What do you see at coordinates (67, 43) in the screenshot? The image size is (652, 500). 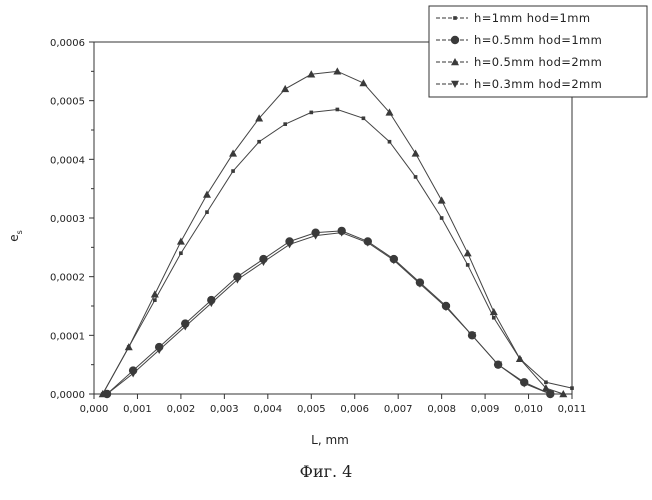 I see `y-tick-label: 0,0006` at bounding box center [67, 43].